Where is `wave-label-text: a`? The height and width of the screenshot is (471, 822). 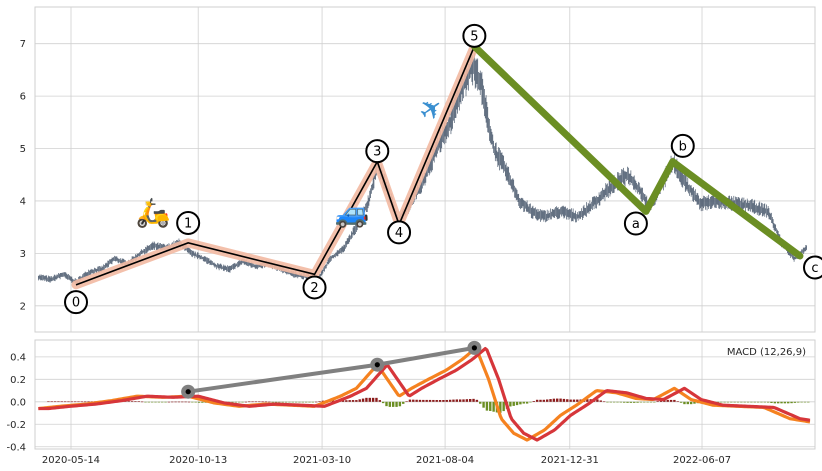 wave-label-text: a is located at coordinates (636, 224).